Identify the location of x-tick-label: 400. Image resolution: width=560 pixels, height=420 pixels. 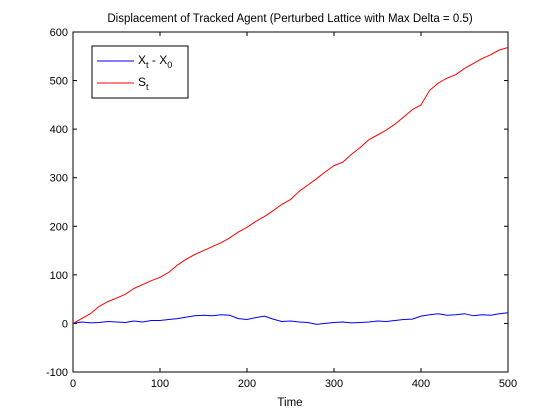
(421, 384).